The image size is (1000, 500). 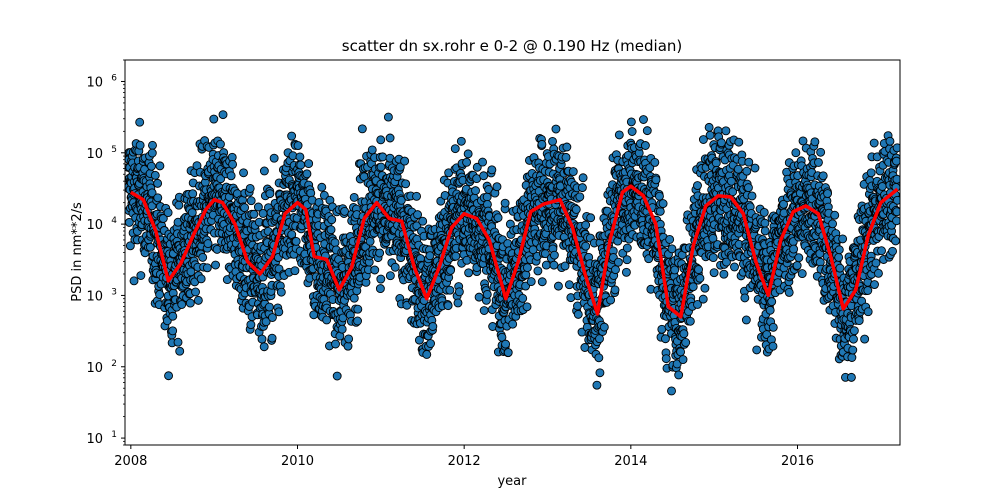 What do you see at coordinates (512, 481) in the screenshot?
I see `x-axis-label: year` at bounding box center [512, 481].